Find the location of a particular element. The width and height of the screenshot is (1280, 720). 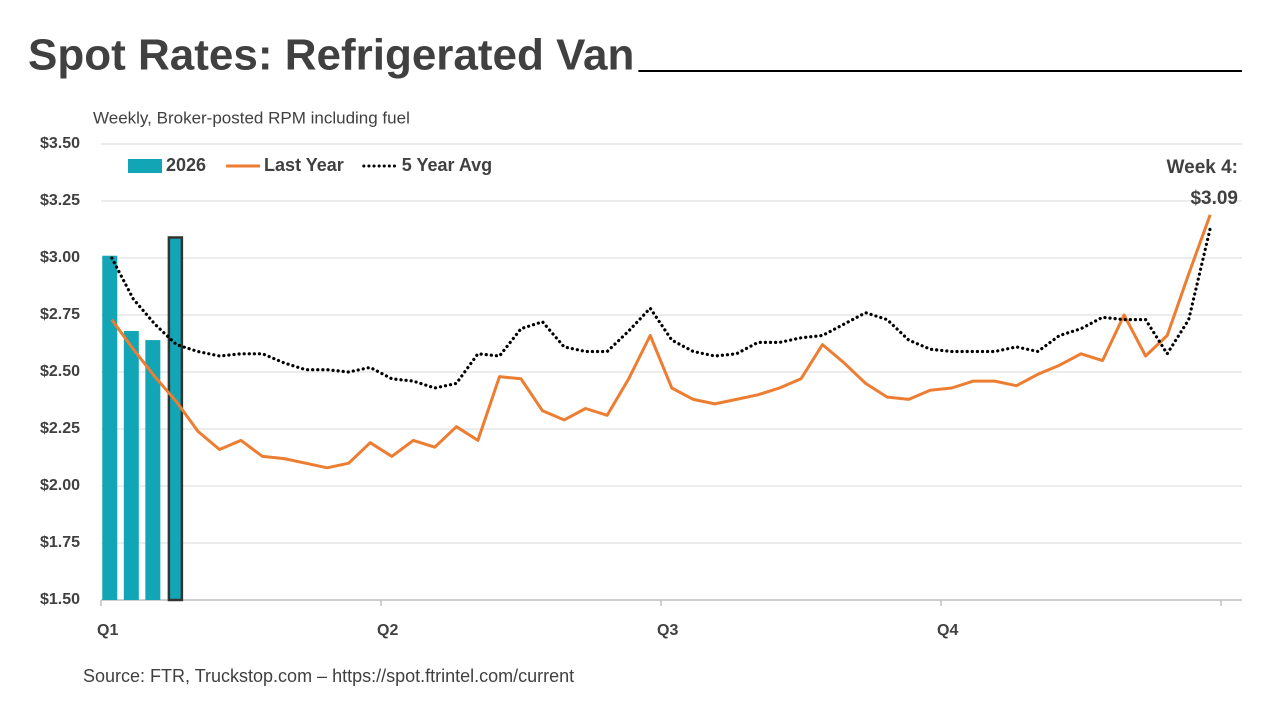

y-tick-label: $3.50 is located at coordinates (60, 143).